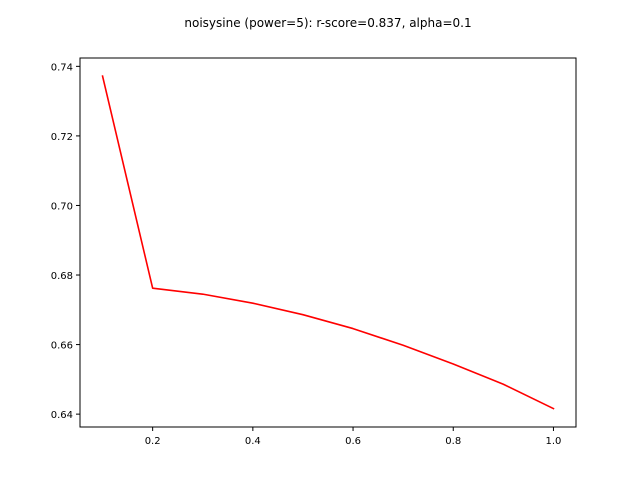 Image resolution: width=640 pixels, height=484 pixels. I want to click on y-tick-label: 0.66, so click(62, 346).